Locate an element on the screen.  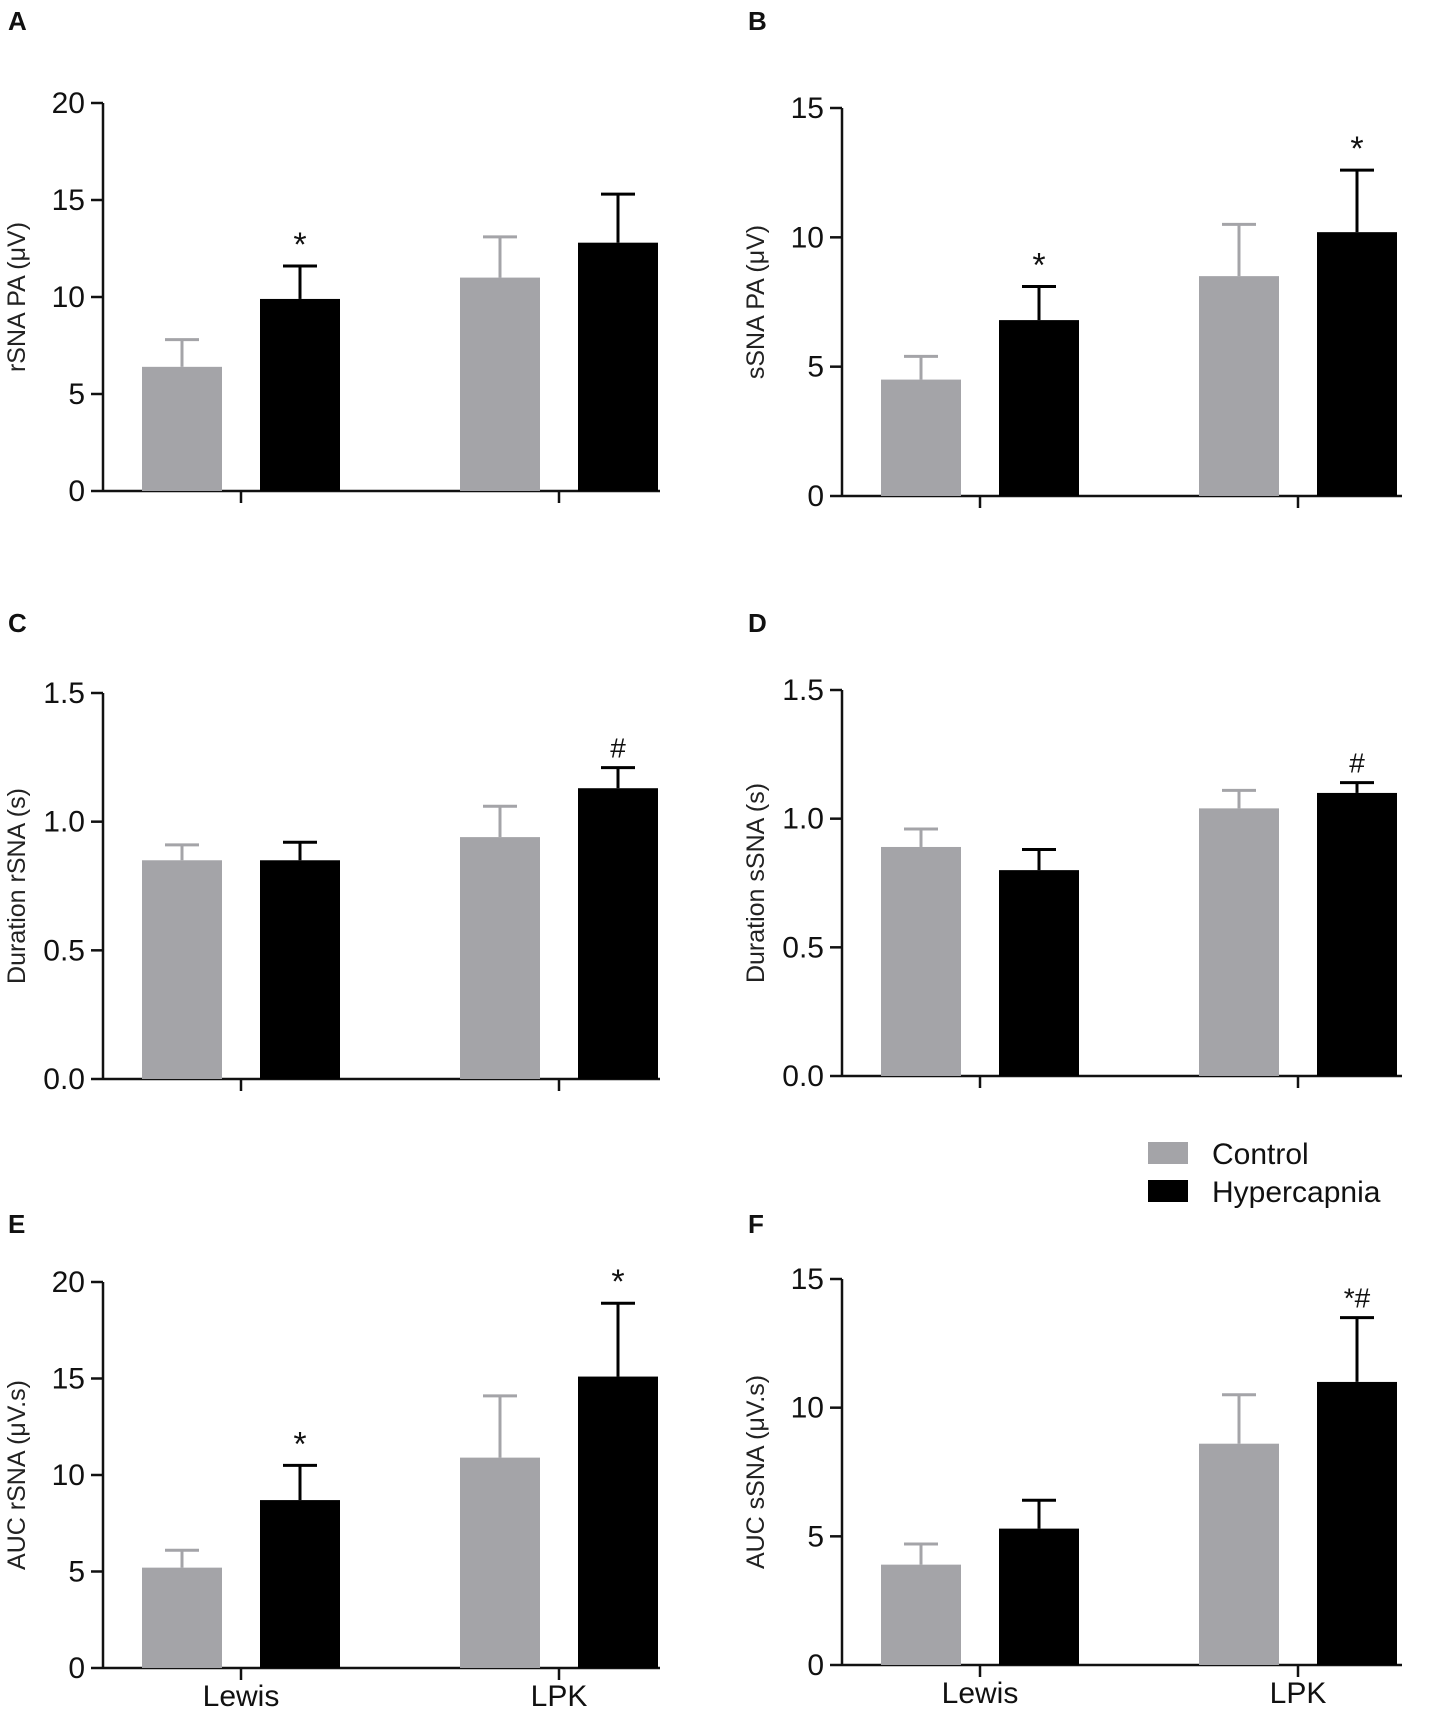
y-axis-title: Duration rSNA (s) is located at coordinates (17, 886).